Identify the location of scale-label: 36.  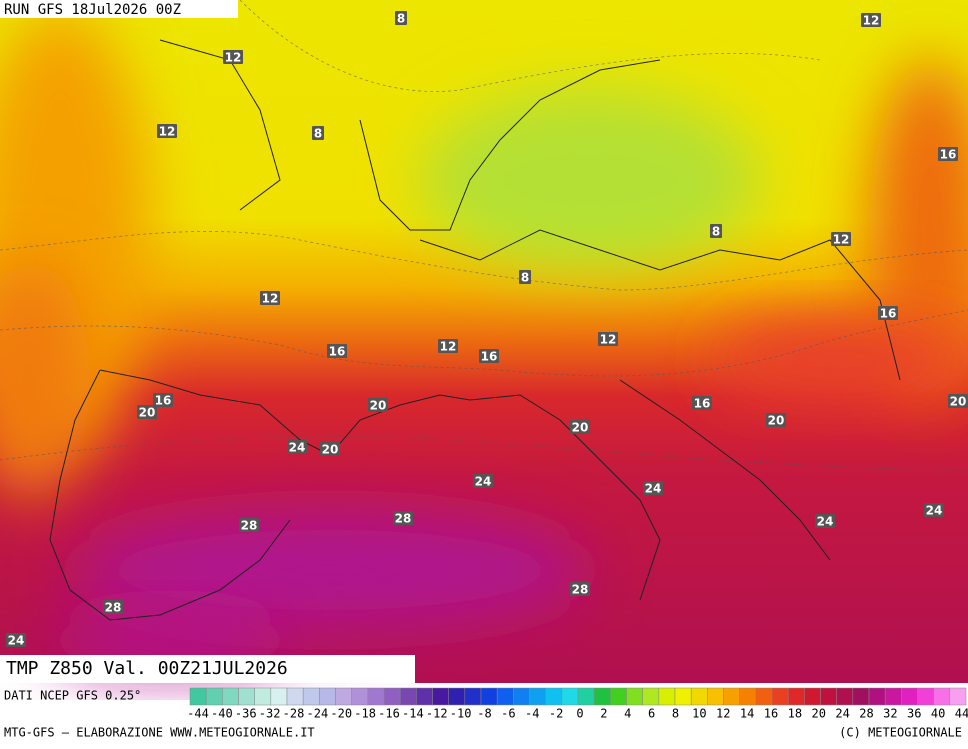
(914, 714).